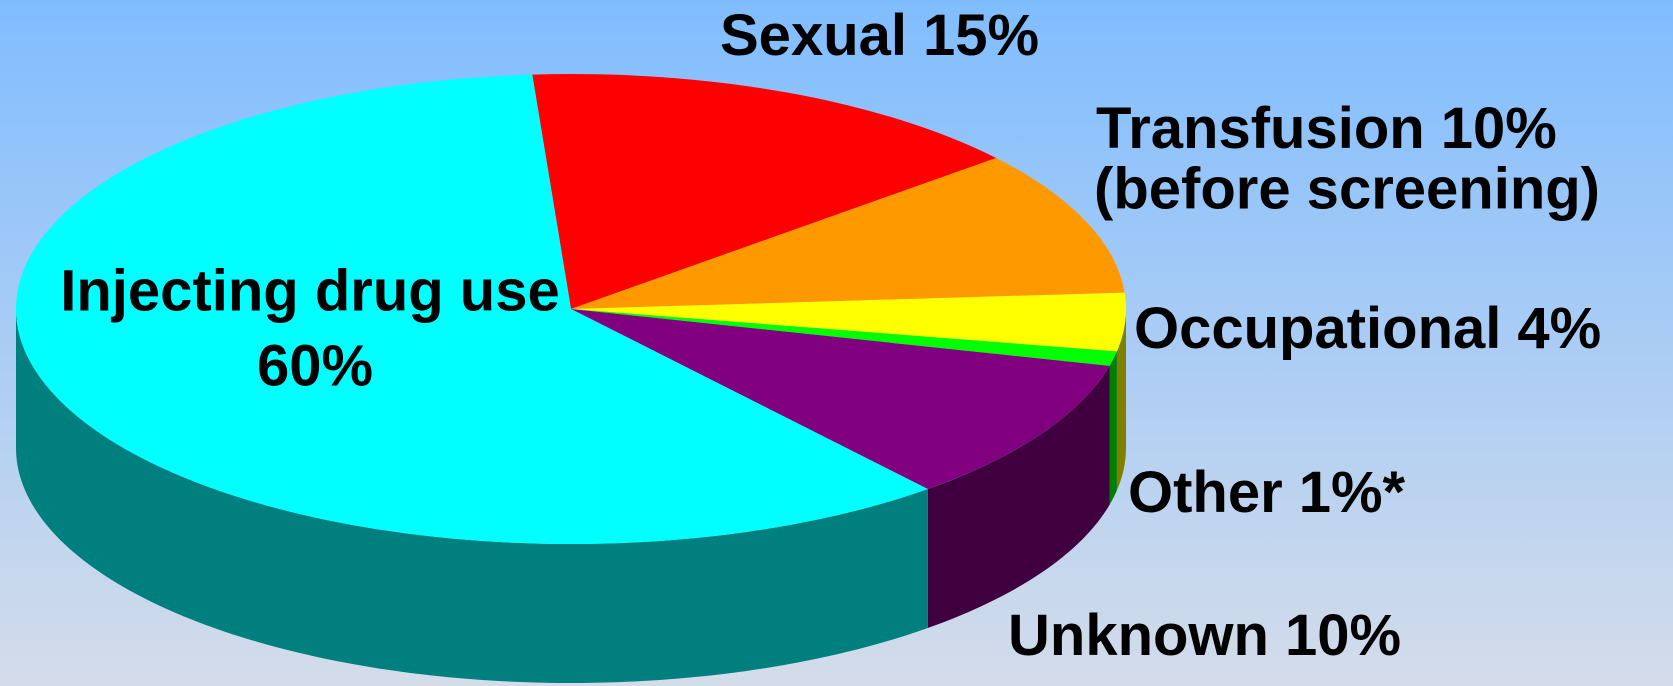 The height and width of the screenshot is (686, 1673). What do you see at coordinates (1260, 128) in the screenshot?
I see `category-label: Transfusion` at bounding box center [1260, 128].